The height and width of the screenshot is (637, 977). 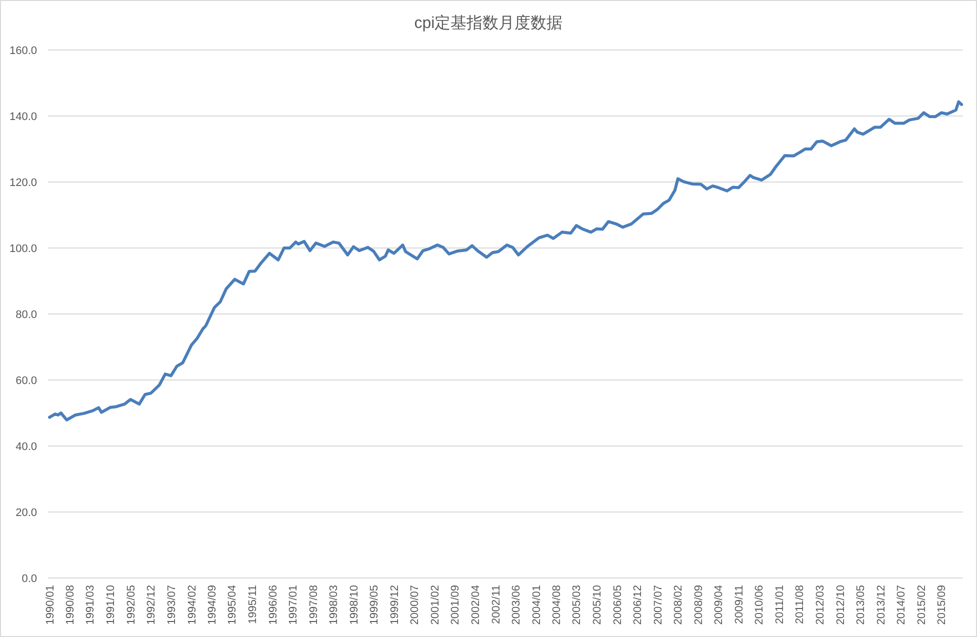 I want to click on y-tick-label: 120.0, so click(x=23, y=182).